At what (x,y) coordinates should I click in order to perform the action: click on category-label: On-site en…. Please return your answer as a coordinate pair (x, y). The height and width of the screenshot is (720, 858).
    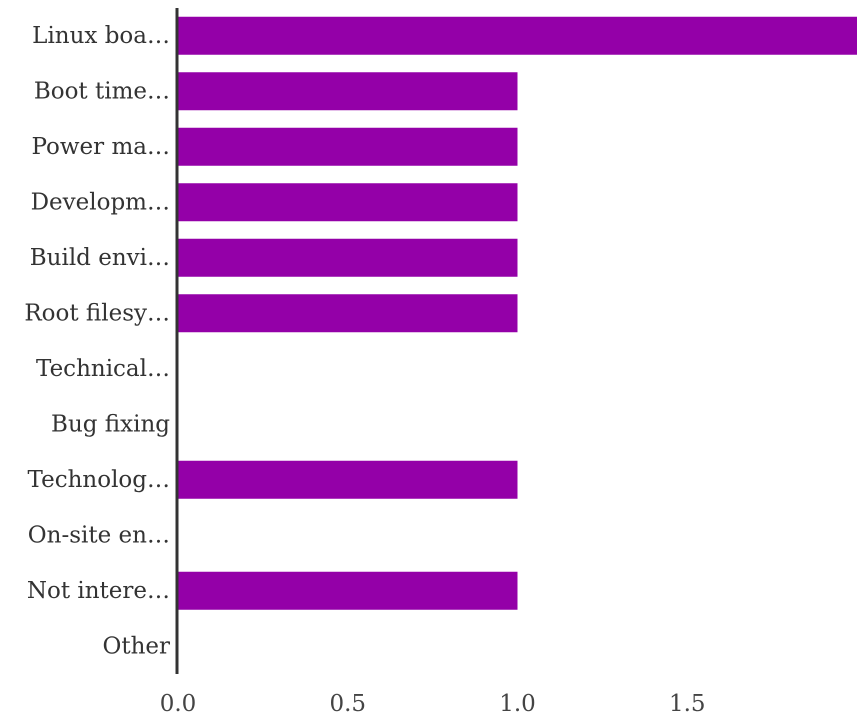
    Looking at the image, I should click on (99, 535).